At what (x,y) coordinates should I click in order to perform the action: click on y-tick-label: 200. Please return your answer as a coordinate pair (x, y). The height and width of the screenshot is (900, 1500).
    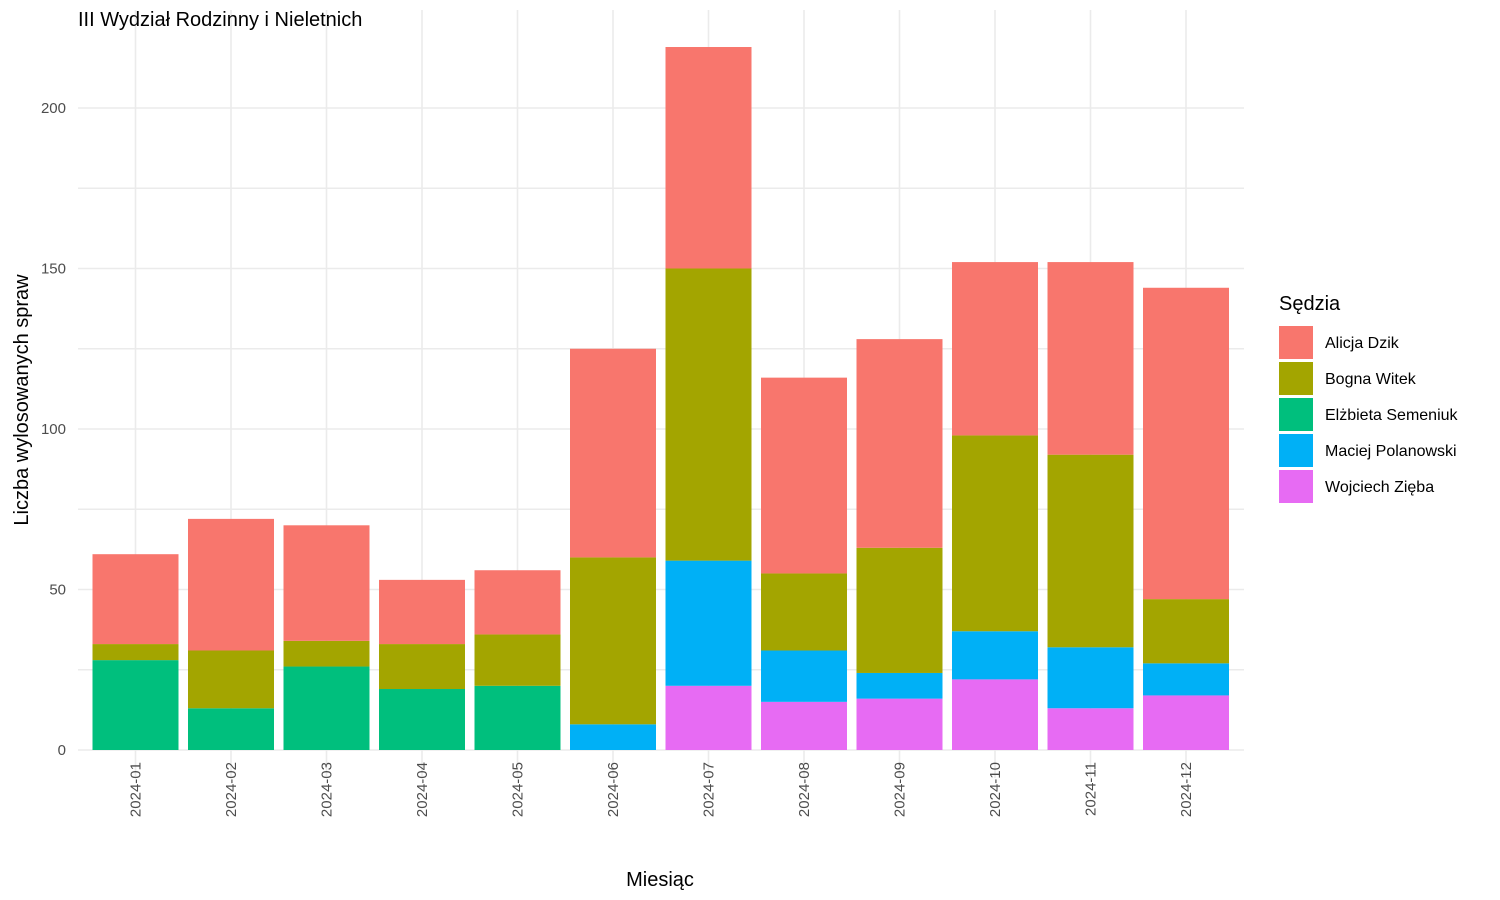
    Looking at the image, I should click on (53, 108).